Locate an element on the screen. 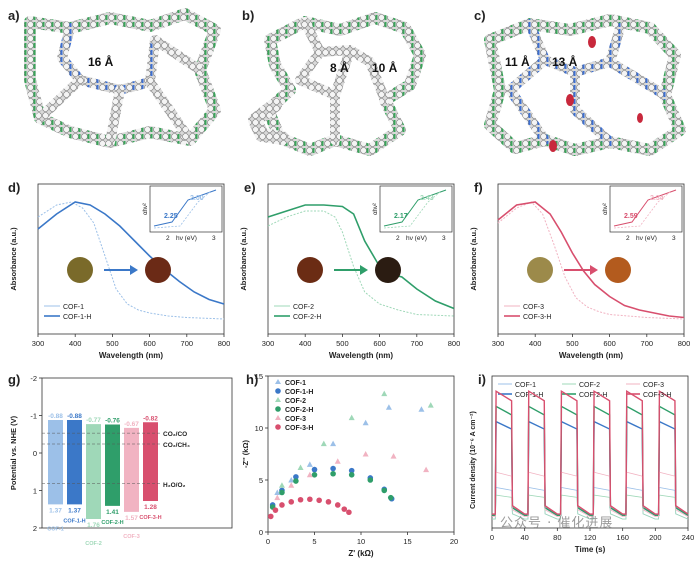  vb-label-COF-1-H: 1.37 is located at coordinates (74, 510).